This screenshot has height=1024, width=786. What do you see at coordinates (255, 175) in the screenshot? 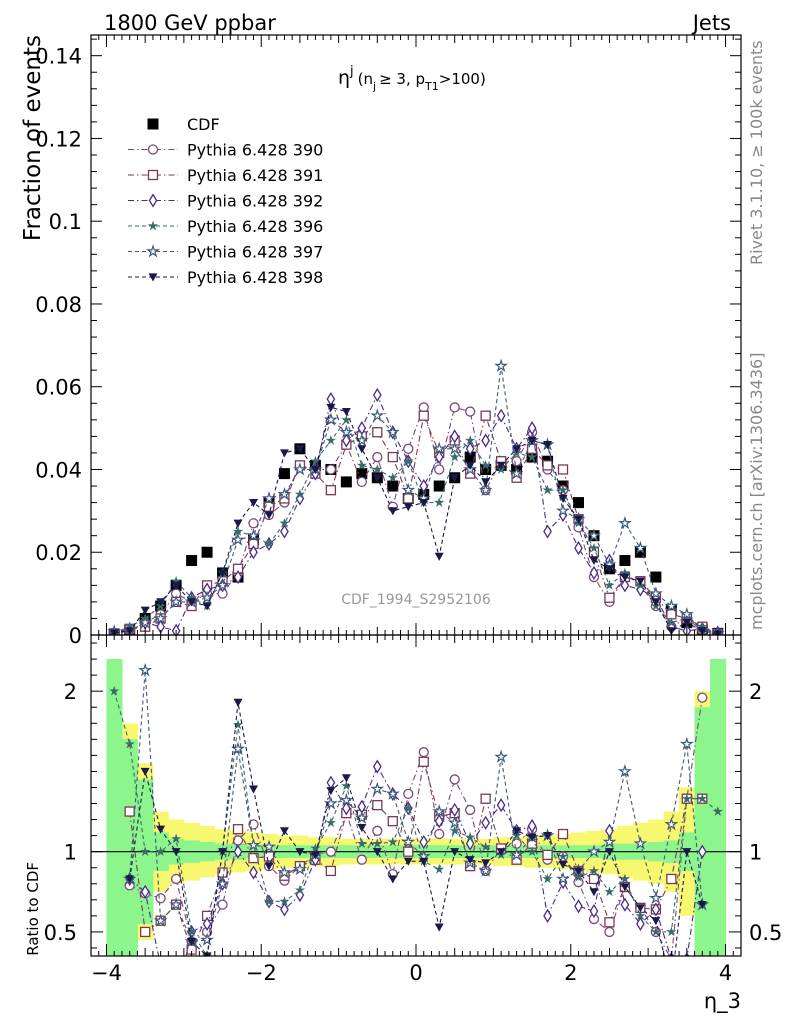
I see `legend-label: Pythia 6.428 391` at bounding box center [255, 175].